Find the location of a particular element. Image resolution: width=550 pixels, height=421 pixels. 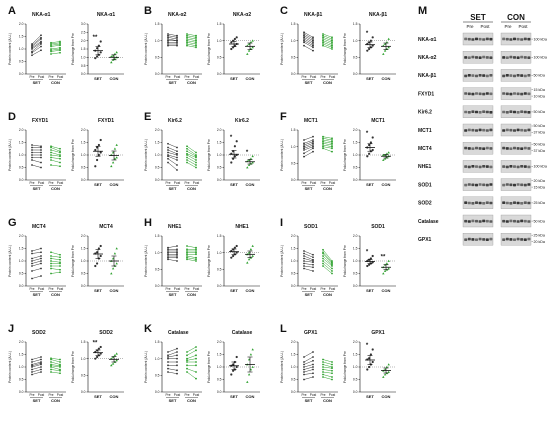

protein-y-tick-label: 2.0 is located at coordinates (21, 342).